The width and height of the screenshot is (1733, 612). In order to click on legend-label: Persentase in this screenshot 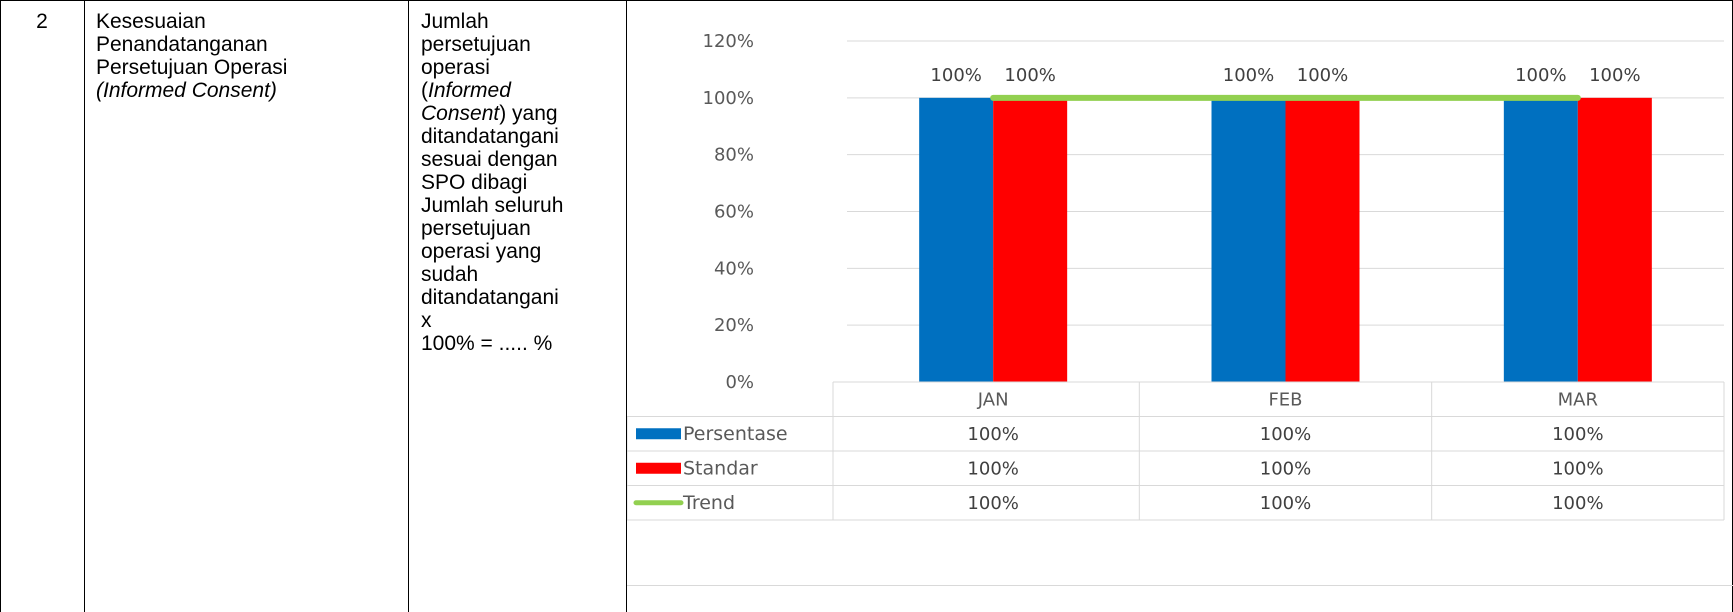, I will do `click(735, 434)`.